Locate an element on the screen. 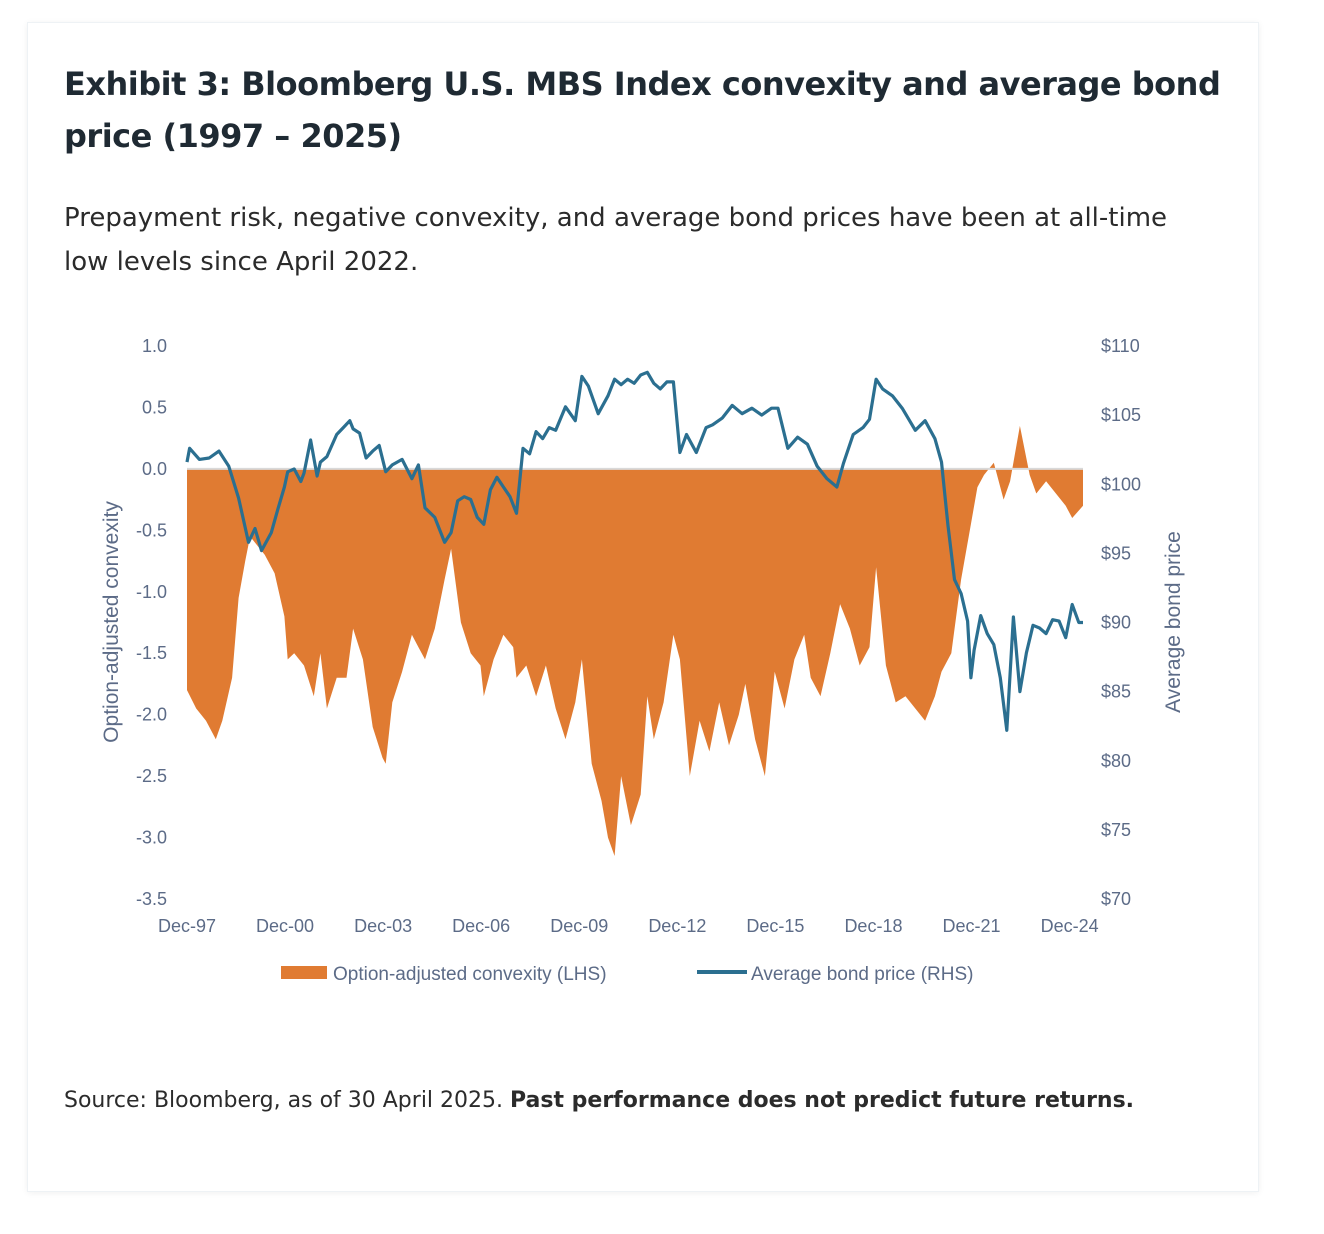 The image size is (1324, 1234). right-tick-label: $95 is located at coordinates (1116, 553).